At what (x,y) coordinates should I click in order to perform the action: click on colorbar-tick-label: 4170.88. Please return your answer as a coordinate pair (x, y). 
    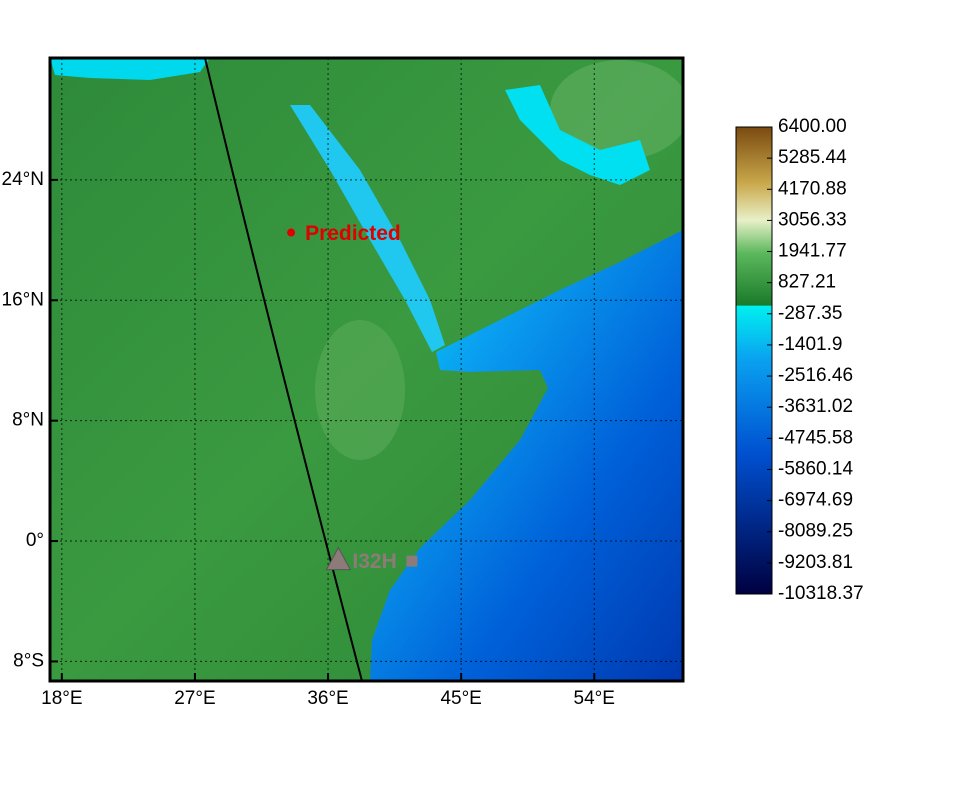
    Looking at the image, I should click on (812, 188).